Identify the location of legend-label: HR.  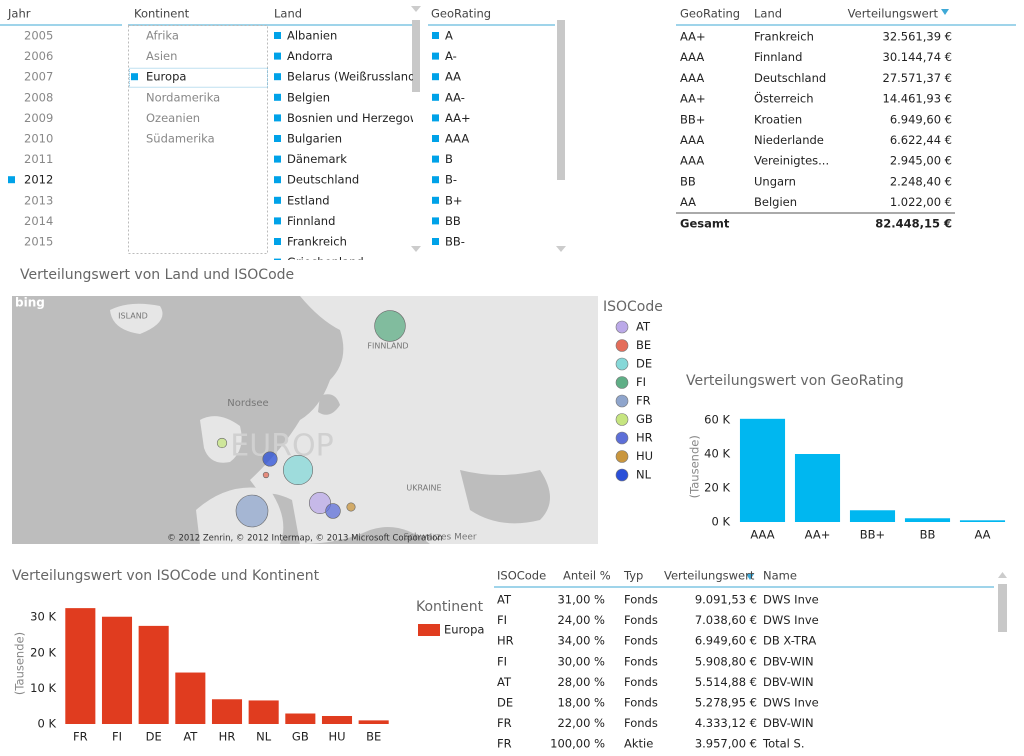
(644, 438).